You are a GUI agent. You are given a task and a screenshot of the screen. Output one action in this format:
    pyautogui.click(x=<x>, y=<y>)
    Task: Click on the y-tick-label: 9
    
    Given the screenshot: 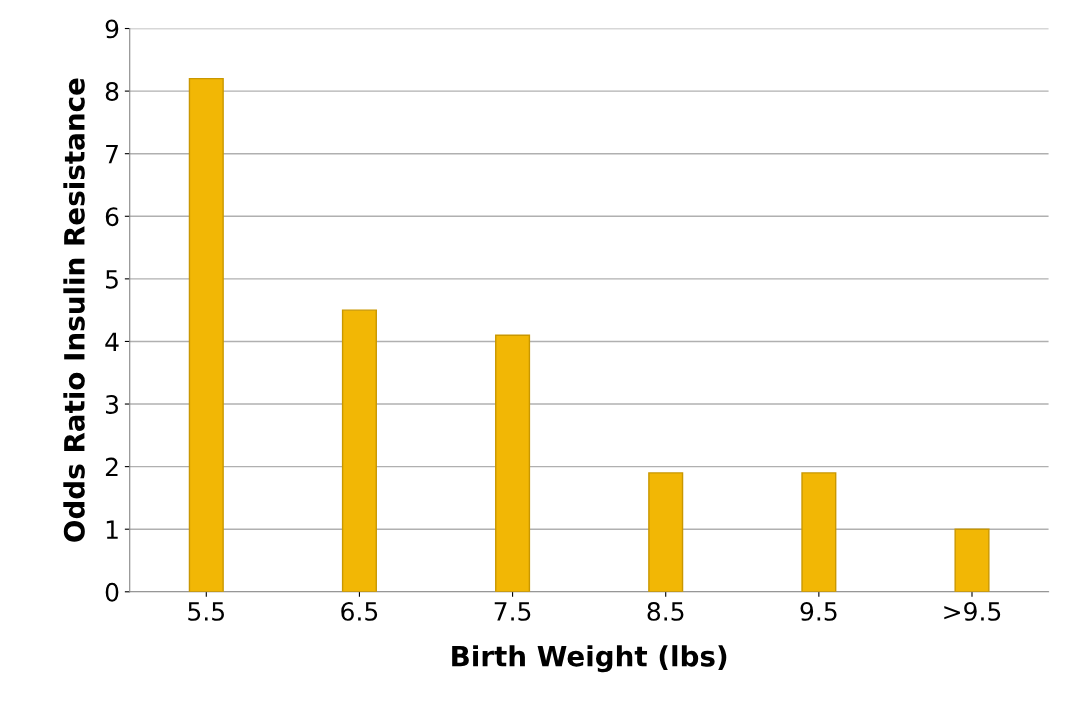 What is the action you would take?
    pyautogui.click(x=112, y=29)
    